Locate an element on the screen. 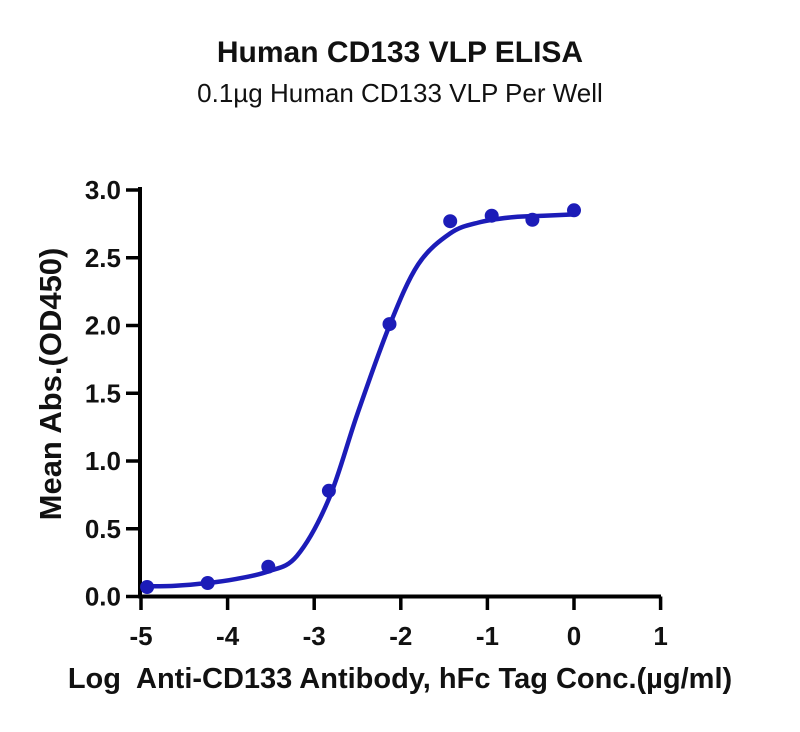 The height and width of the screenshot is (732, 800). x-tick-label: -1 is located at coordinates (487, 636).